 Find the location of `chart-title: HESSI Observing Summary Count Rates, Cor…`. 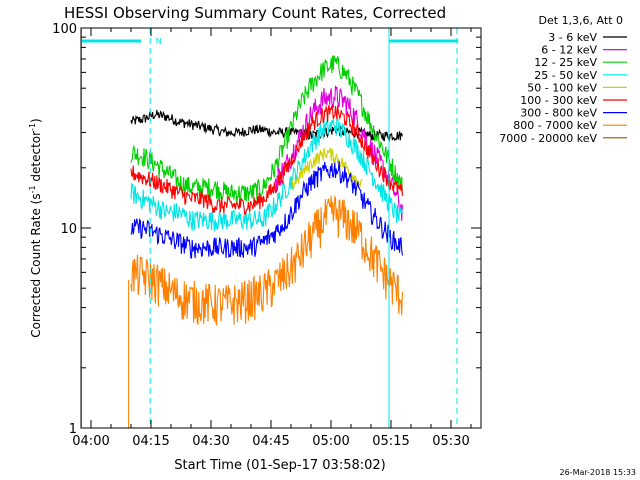

chart-title: HESSI Observing Summary Count Rates, Cor… is located at coordinates (255, 13).